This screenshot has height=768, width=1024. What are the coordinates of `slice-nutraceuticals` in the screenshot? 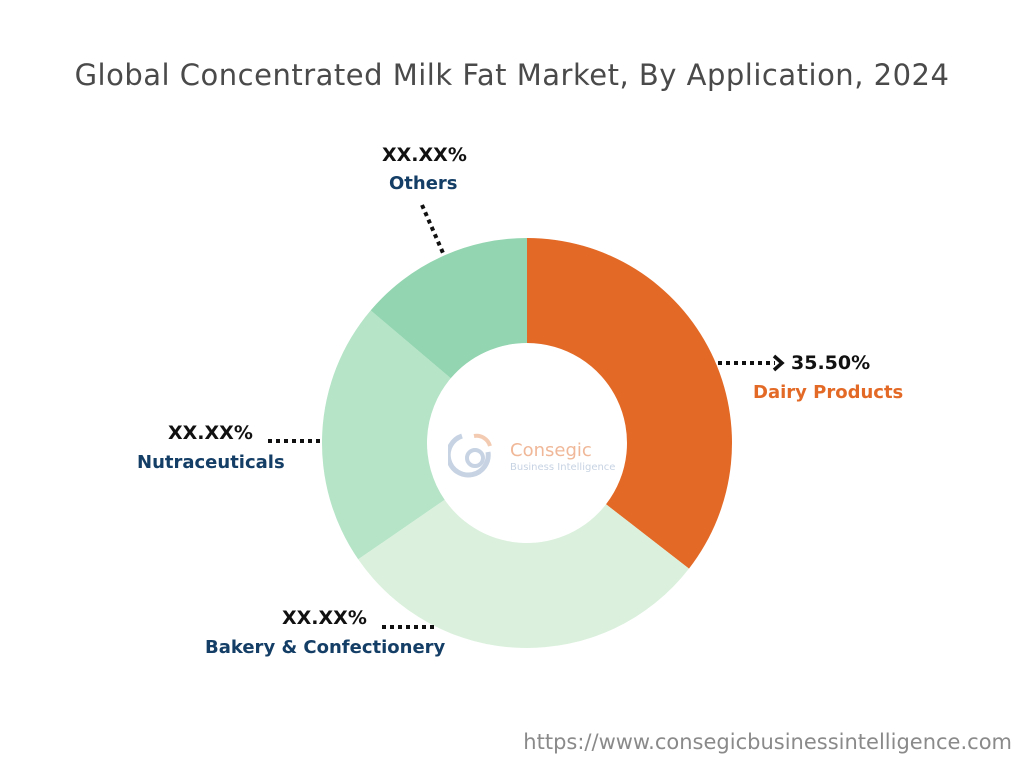 It's located at (386, 435).